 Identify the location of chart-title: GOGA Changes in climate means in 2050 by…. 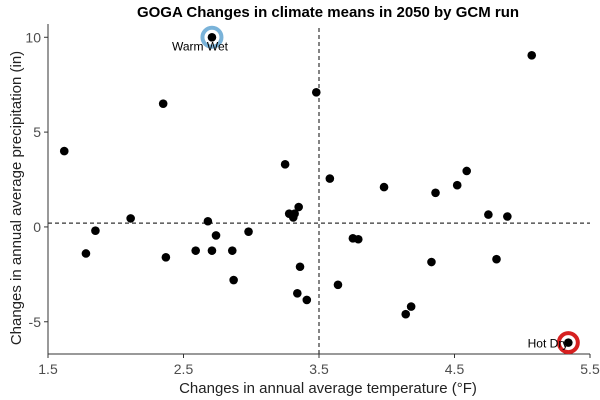
(328, 12).